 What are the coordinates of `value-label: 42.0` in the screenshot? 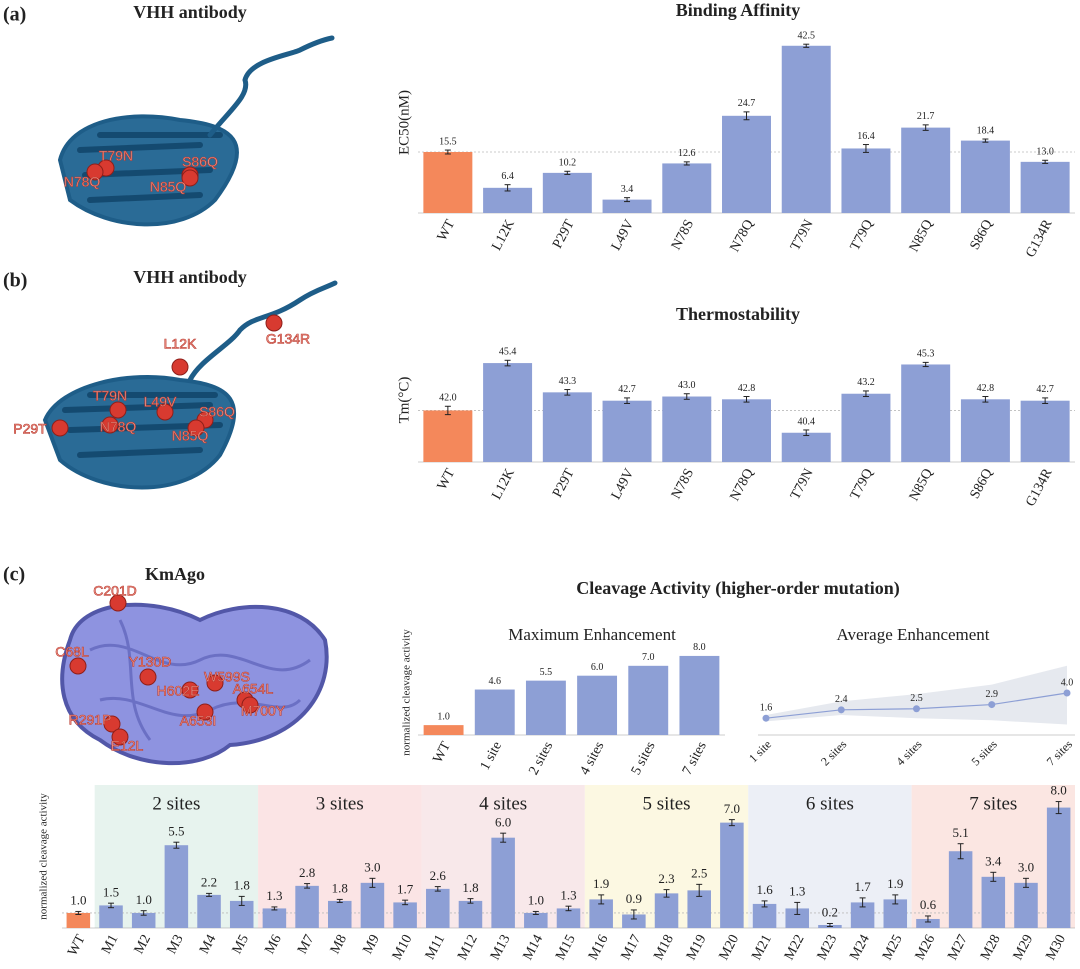 It's located at (448, 398).